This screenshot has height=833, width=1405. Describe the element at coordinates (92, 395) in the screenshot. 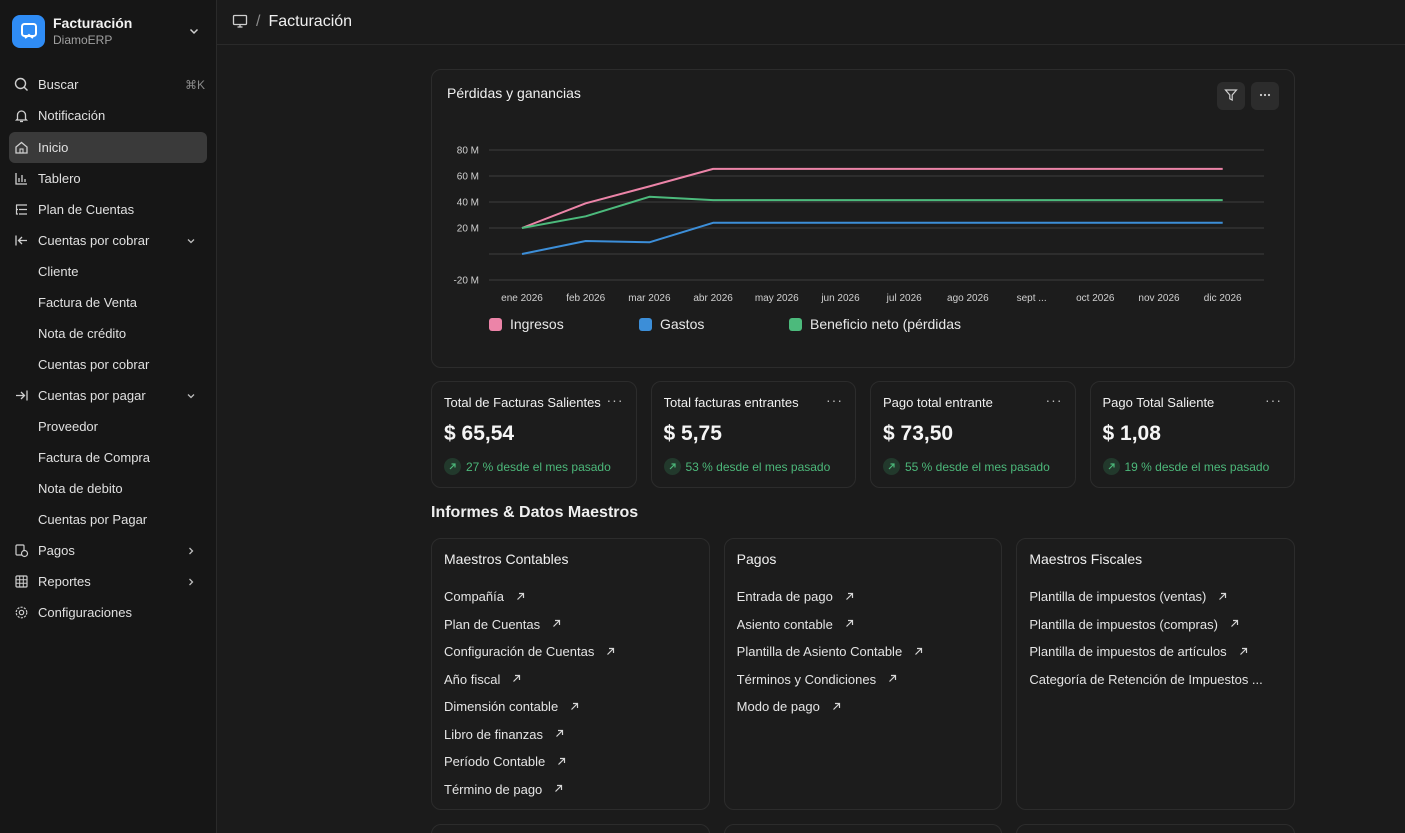

I see `sidebar-item-label: Cuentas por pagar` at that location.